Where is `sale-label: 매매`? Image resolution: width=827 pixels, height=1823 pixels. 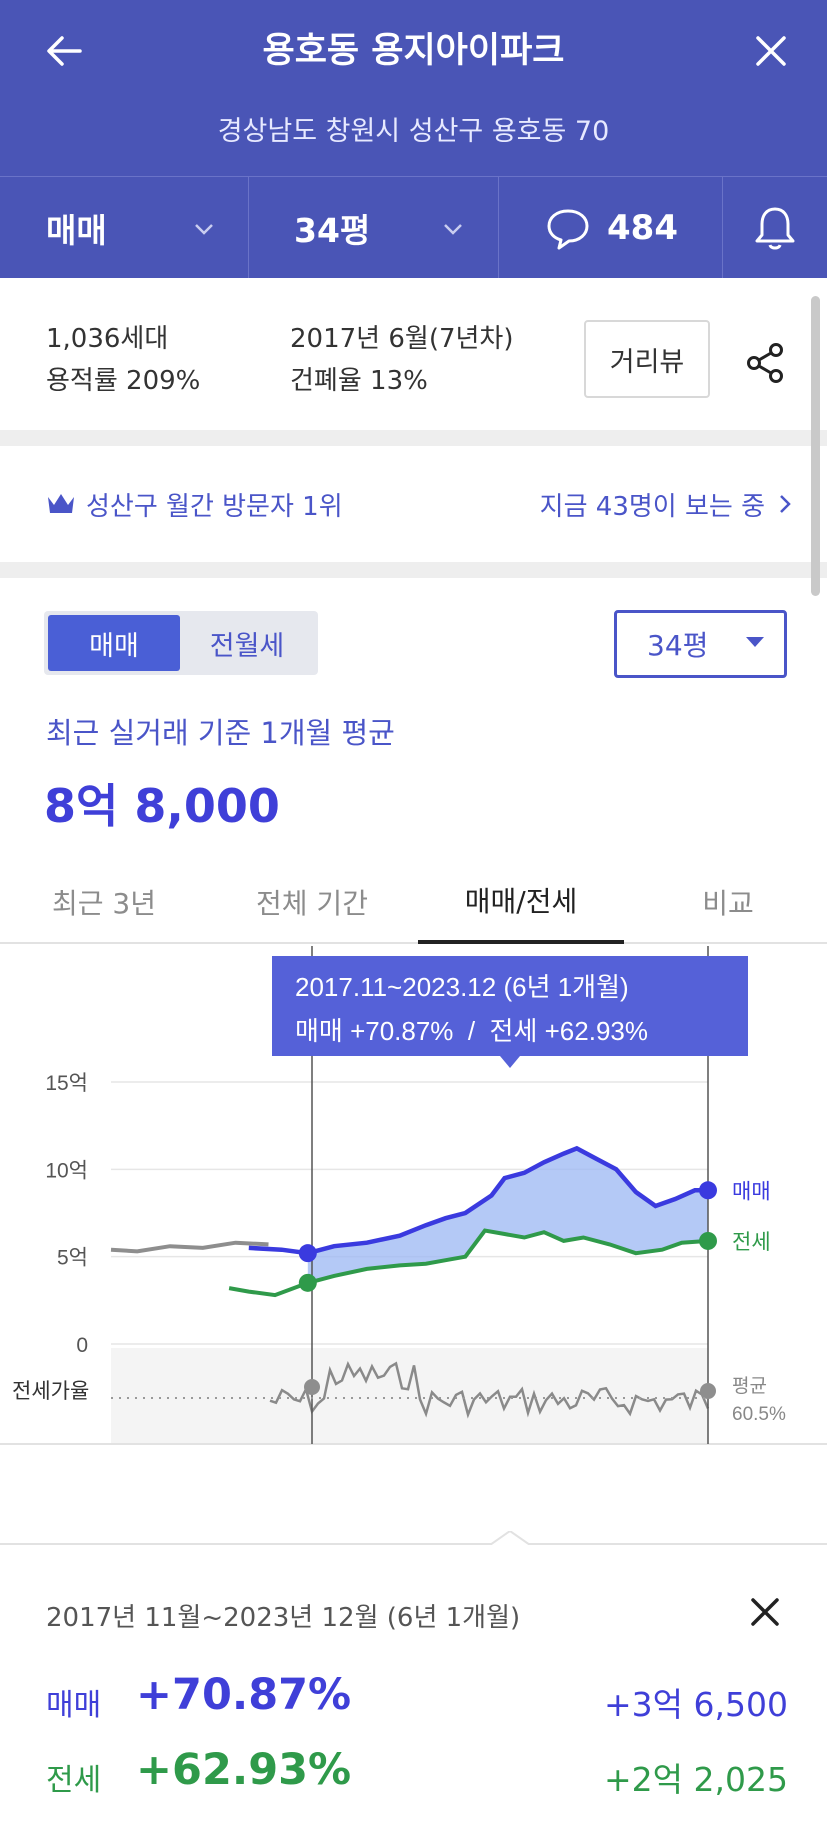 sale-label: 매매 is located at coordinates (74, 1705).